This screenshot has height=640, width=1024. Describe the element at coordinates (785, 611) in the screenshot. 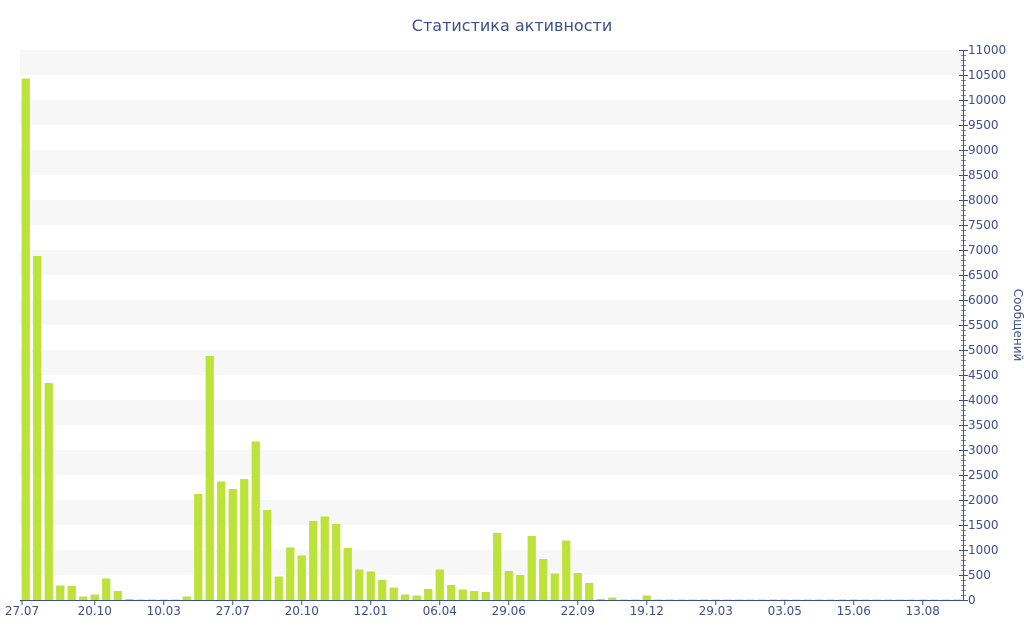

I see `x-tick-label: 03.05` at that location.